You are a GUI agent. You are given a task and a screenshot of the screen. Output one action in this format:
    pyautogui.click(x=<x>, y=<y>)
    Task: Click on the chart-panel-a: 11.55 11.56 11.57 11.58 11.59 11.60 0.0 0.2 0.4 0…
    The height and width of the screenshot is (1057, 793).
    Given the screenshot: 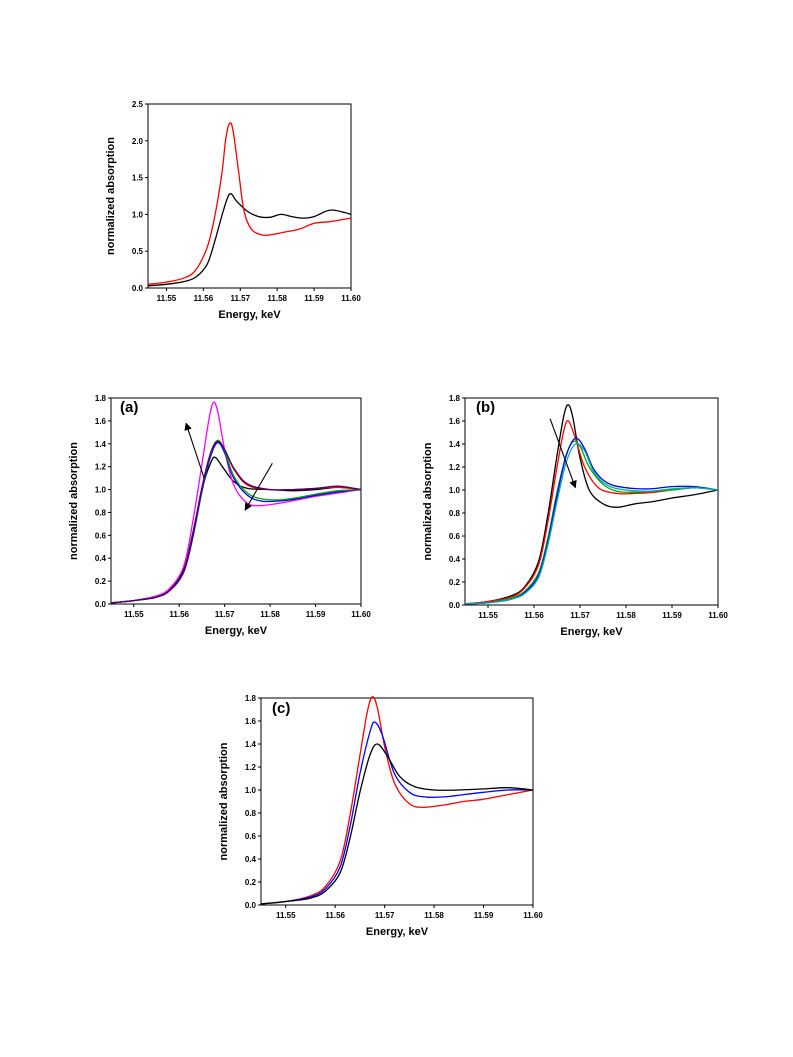 What is the action you would take?
    pyautogui.click(x=219, y=515)
    